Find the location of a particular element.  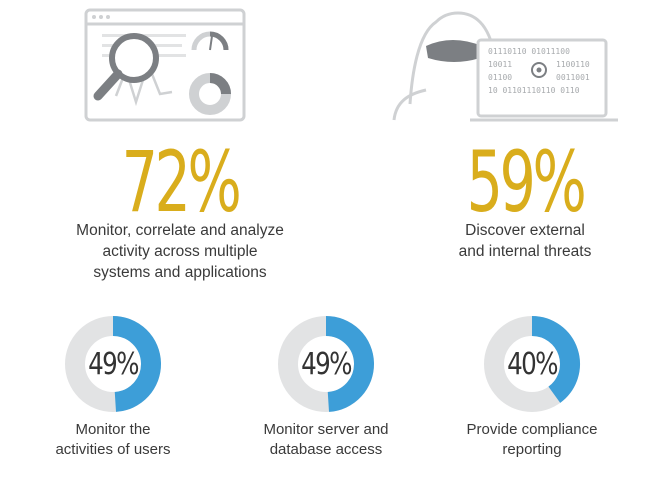

binary-line-6: 10 01101110110 0110 is located at coordinates (534, 90).